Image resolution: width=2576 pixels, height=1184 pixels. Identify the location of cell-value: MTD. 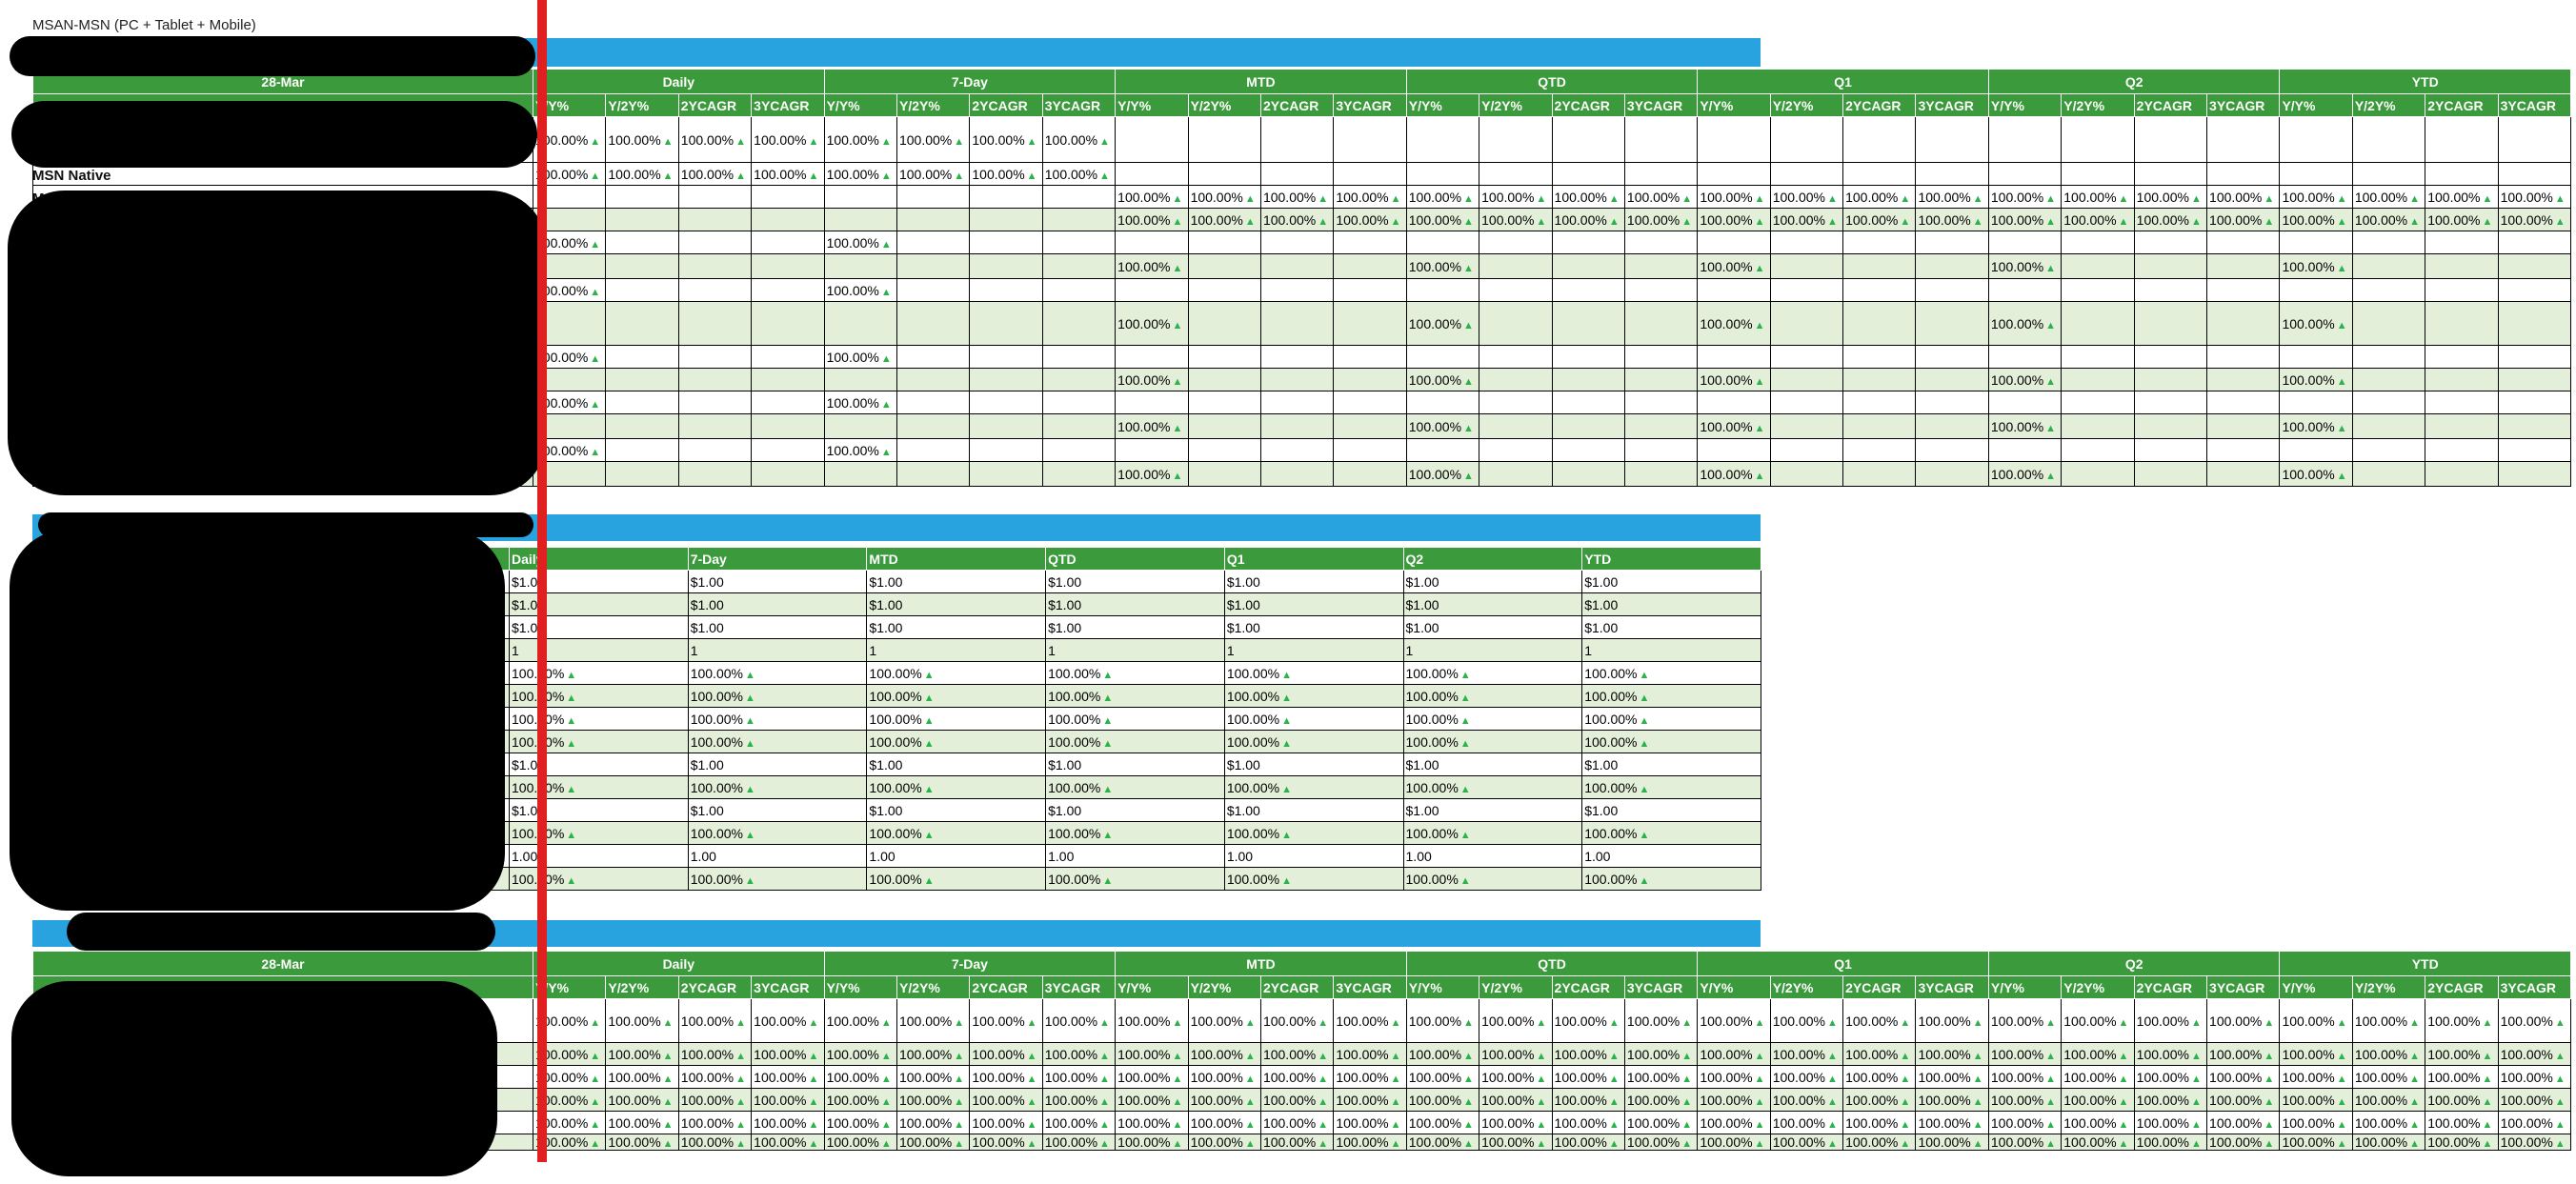
(884, 559).